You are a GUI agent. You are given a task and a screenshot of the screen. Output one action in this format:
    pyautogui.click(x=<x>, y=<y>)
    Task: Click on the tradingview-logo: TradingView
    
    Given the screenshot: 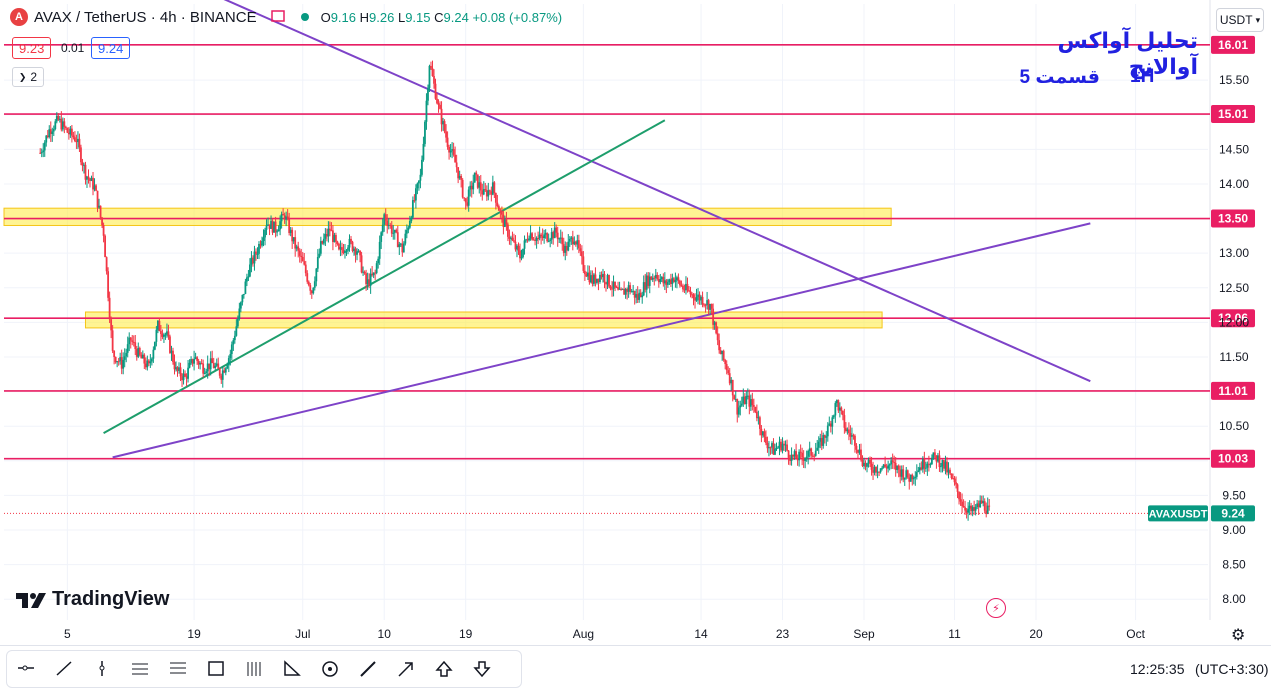 What is the action you would take?
    pyautogui.click(x=92, y=599)
    